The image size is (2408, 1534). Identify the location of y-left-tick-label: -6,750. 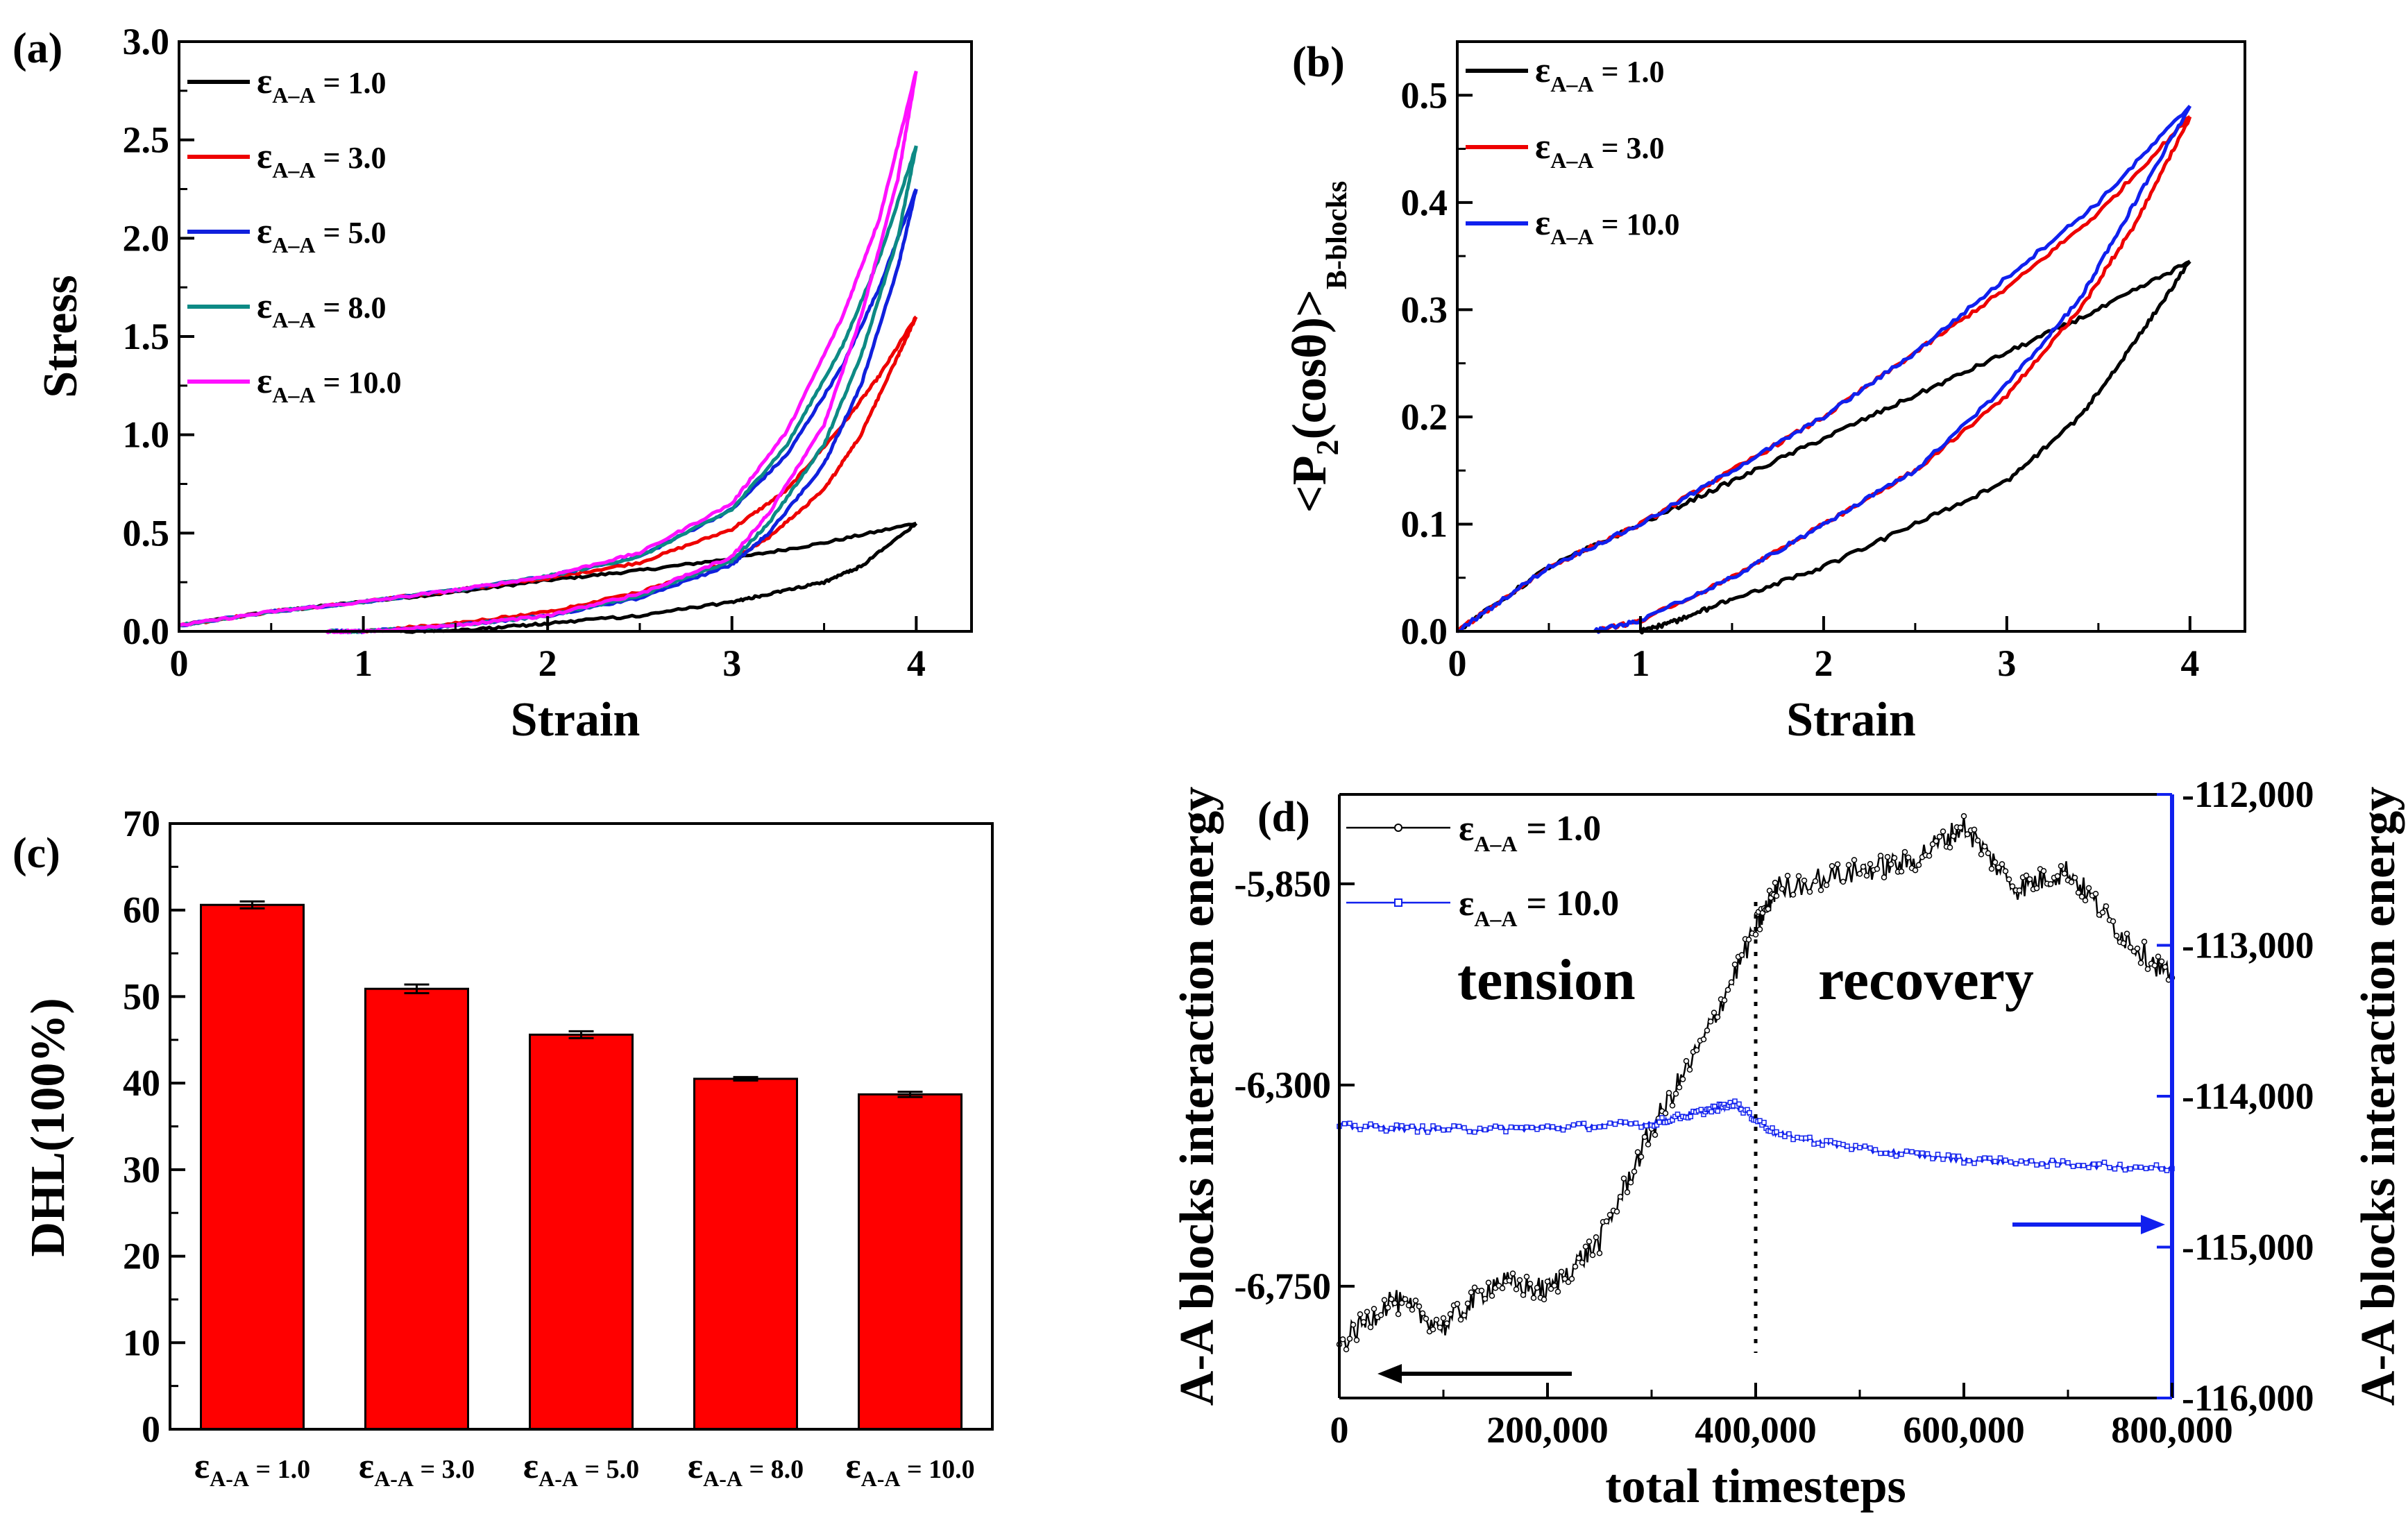
(1283, 1286).